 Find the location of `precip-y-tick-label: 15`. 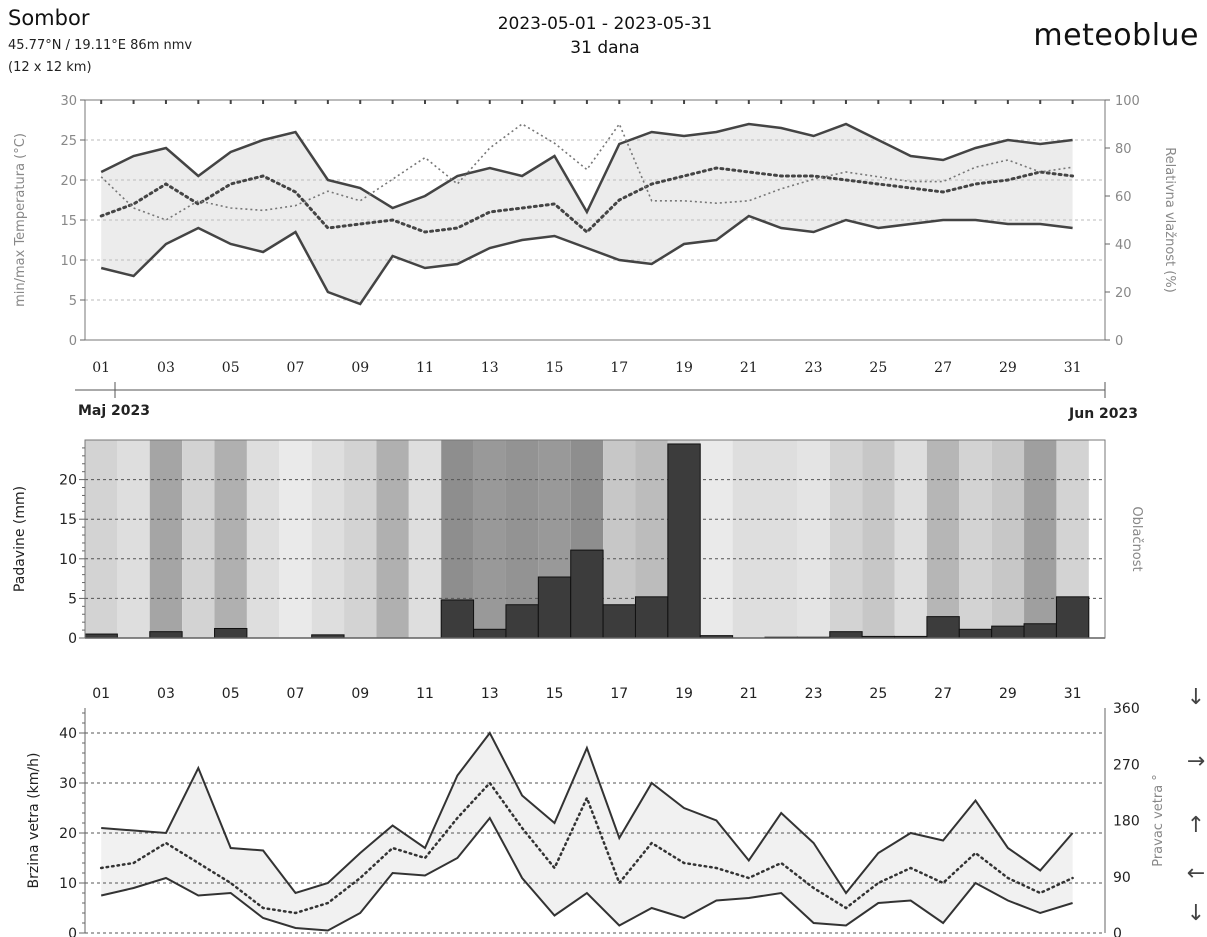

precip-y-tick-label: 15 is located at coordinates (68, 520).